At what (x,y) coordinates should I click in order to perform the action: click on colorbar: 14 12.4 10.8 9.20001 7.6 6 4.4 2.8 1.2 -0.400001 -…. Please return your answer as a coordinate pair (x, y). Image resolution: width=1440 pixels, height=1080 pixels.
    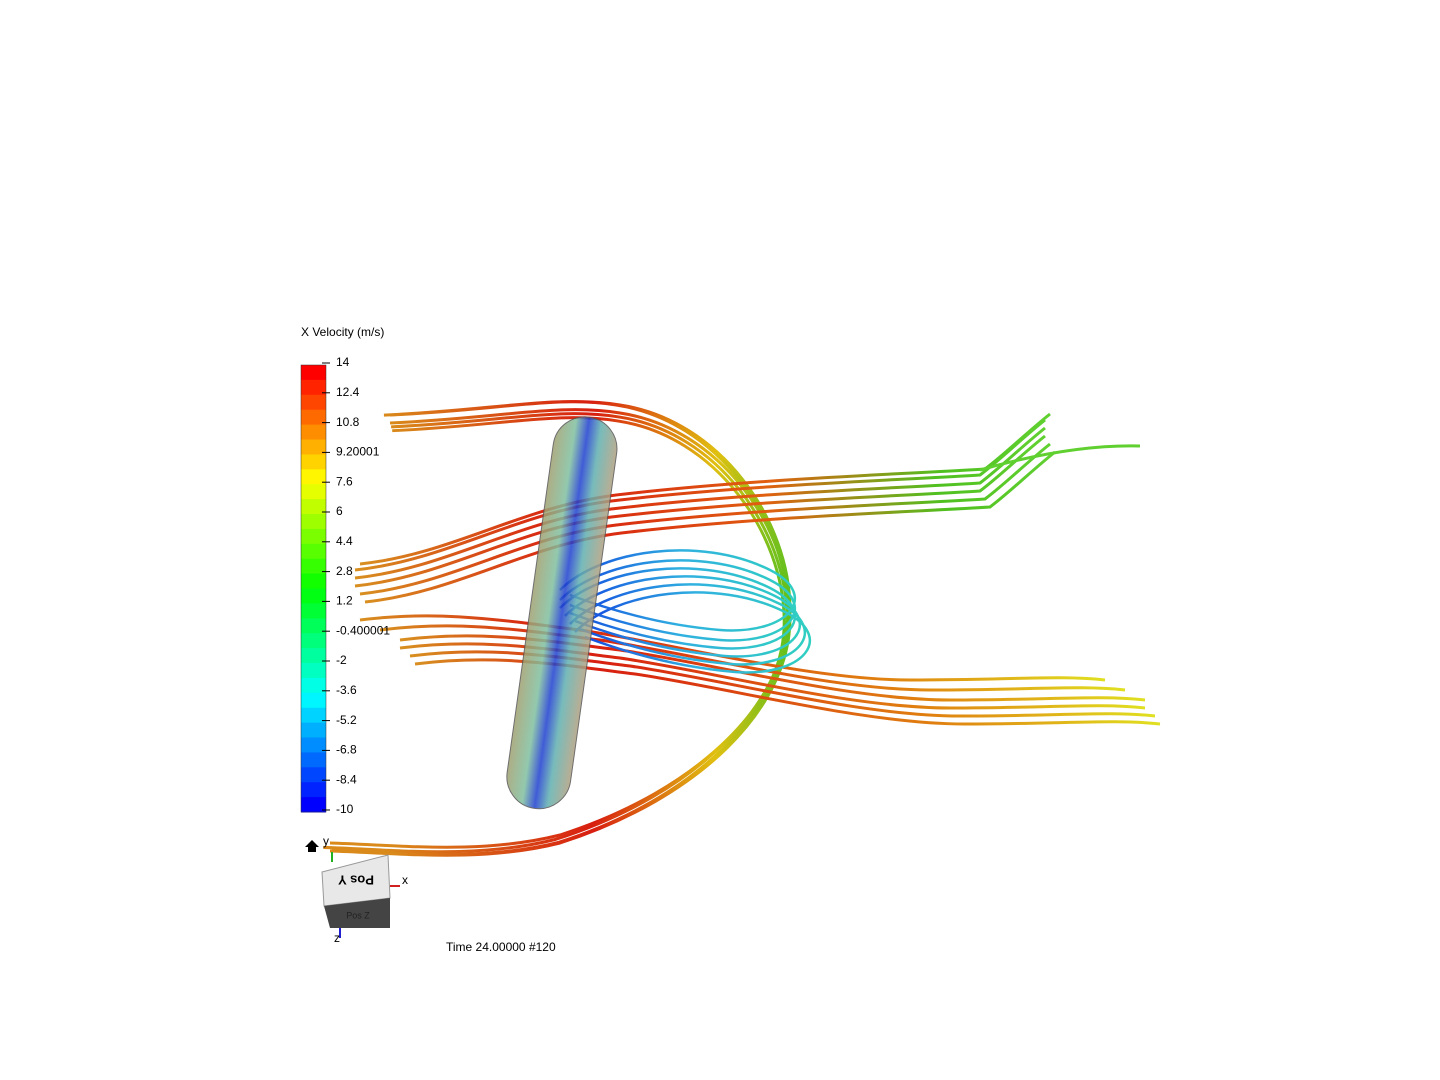
    Looking at the image, I should click on (345, 585).